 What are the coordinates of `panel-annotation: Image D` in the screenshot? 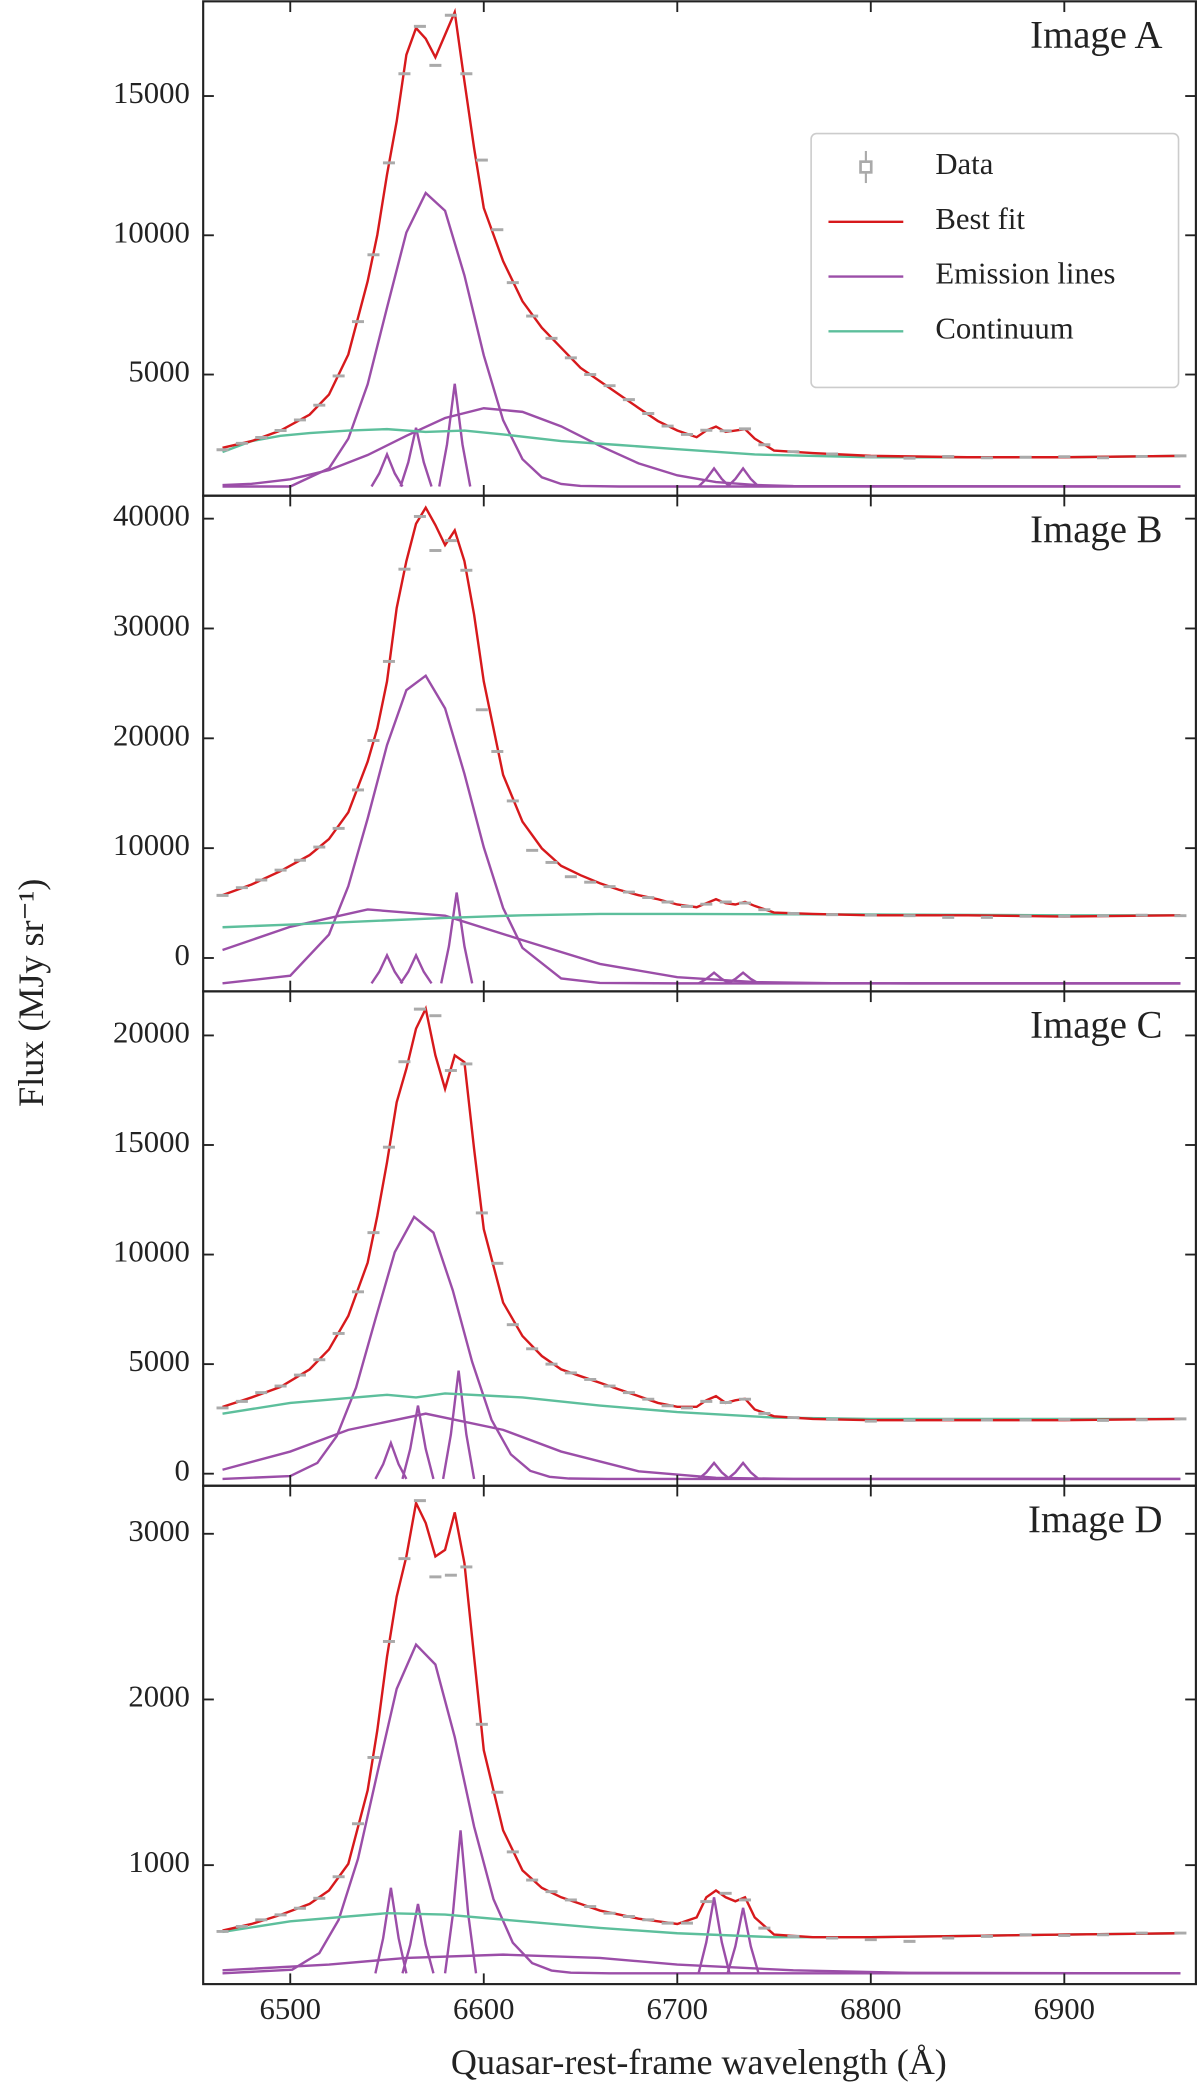 It's located at (1095, 1519).